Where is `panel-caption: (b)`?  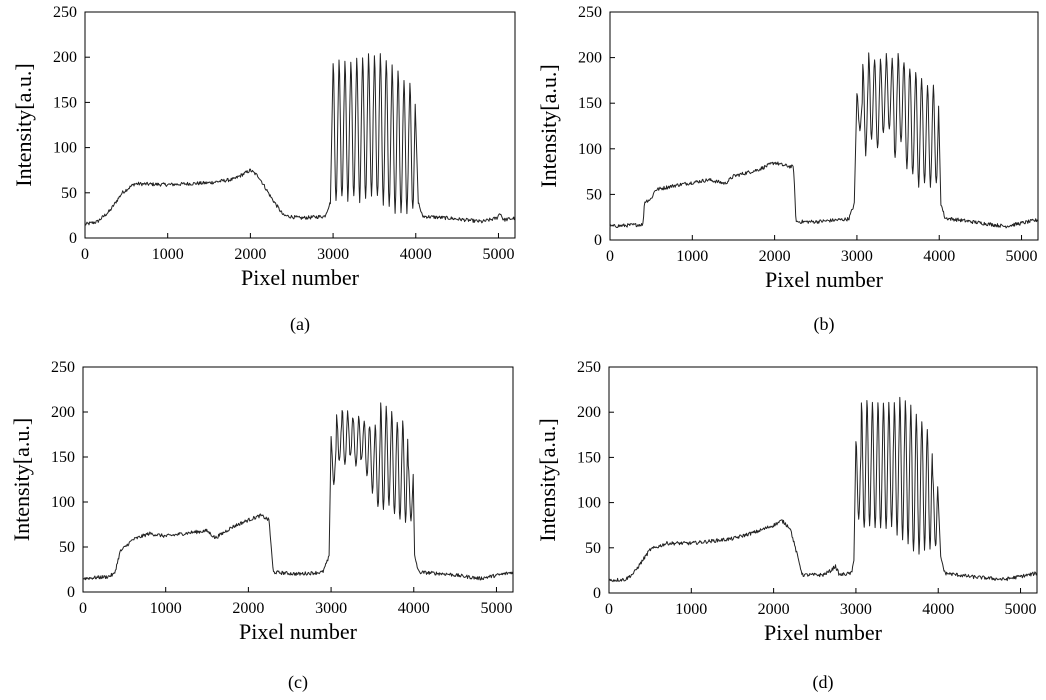 panel-caption: (b) is located at coordinates (824, 324).